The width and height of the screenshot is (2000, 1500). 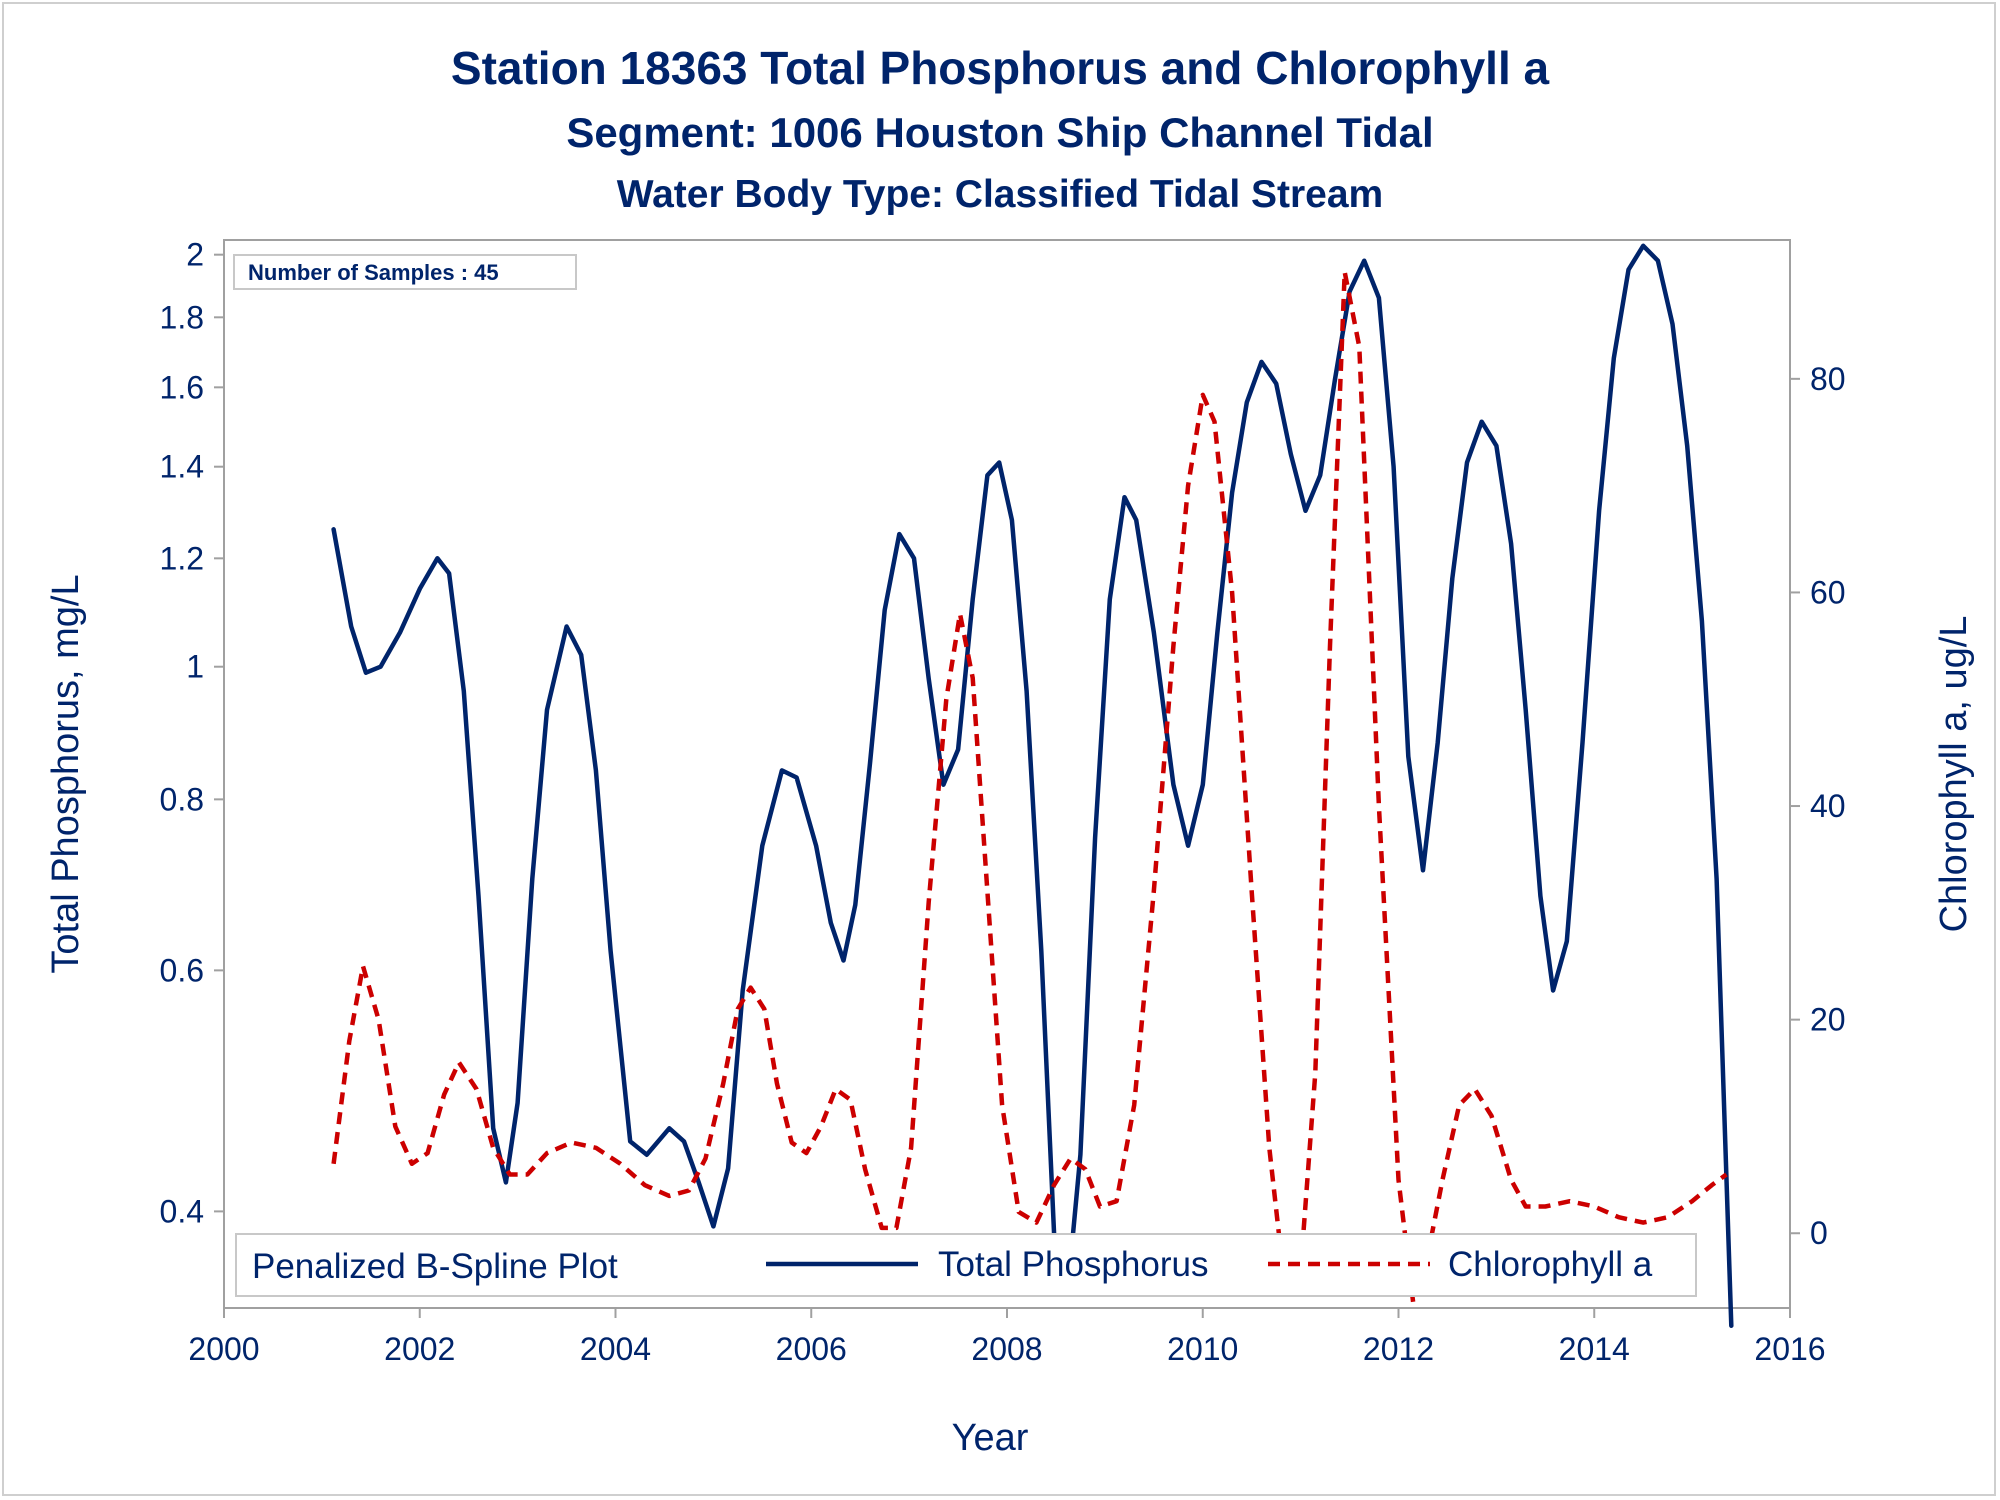 I want to click on x-tick-label: 2004, so click(x=615, y=1349).